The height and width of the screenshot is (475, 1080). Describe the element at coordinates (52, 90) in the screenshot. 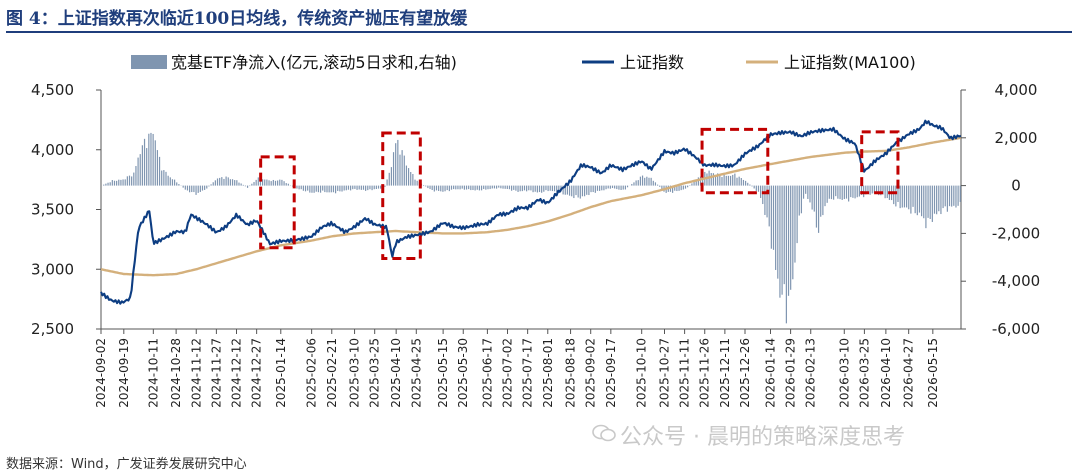

I see `left-axis-tick-label: 4,500` at that location.